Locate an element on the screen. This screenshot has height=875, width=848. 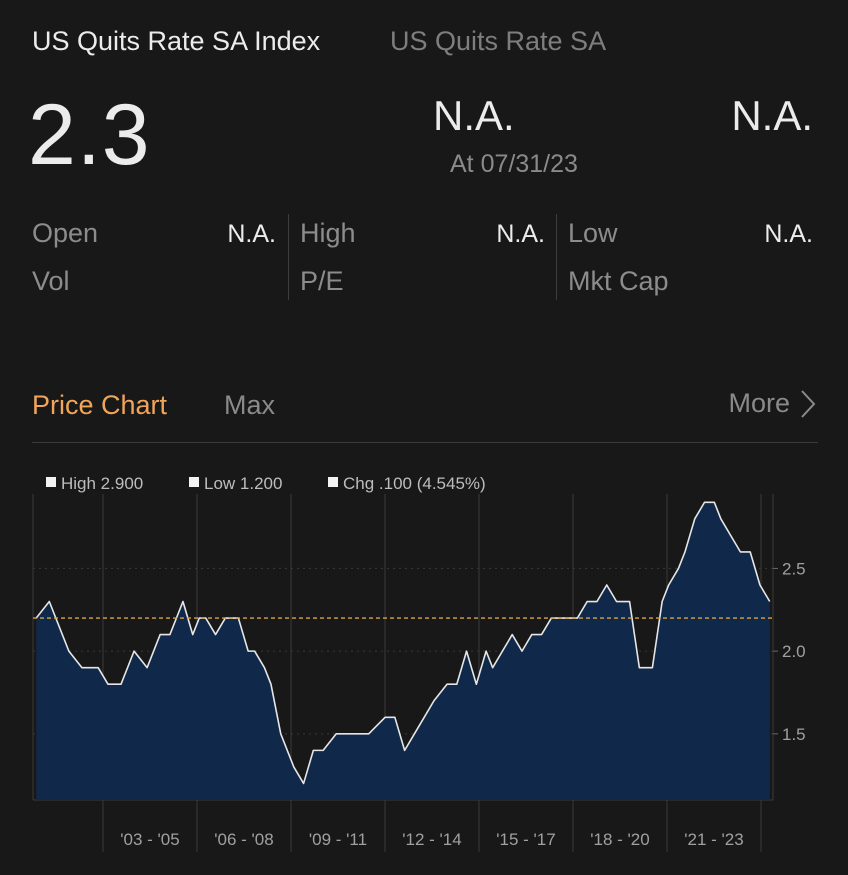
more-button: More is located at coordinates (772, 403).